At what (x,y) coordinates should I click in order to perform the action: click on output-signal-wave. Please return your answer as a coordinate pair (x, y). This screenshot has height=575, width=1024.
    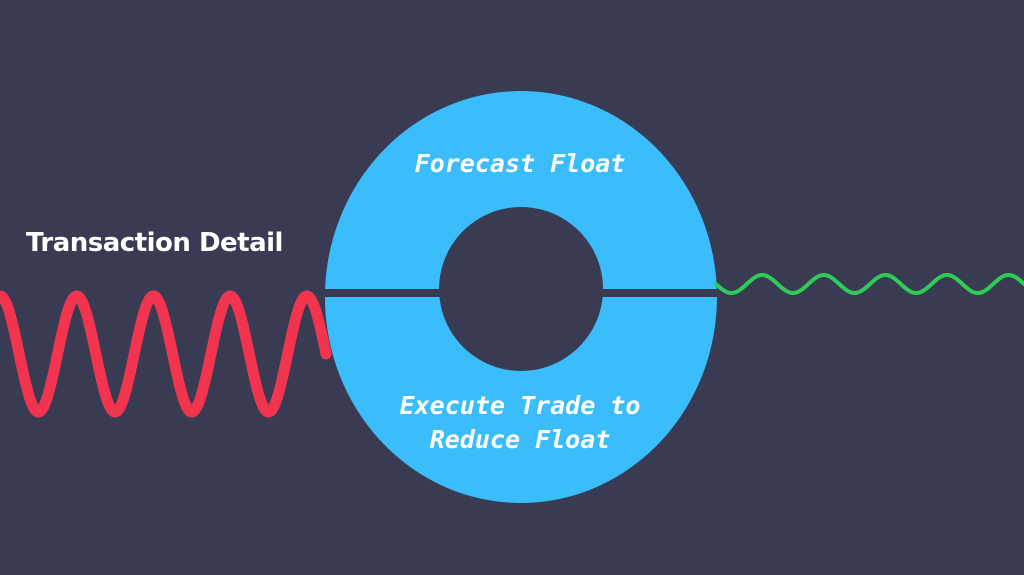
    Looking at the image, I should click on (869, 284).